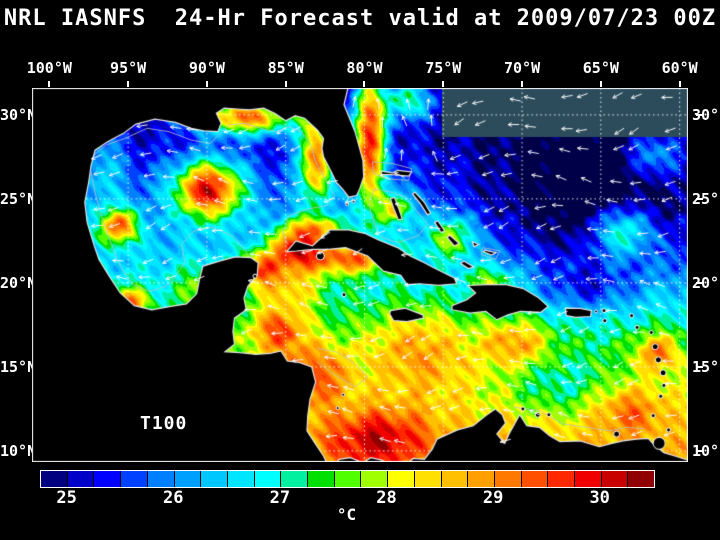 The height and width of the screenshot is (540, 720). I want to click on colorbar-tick-label: 28, so click(386, 498).